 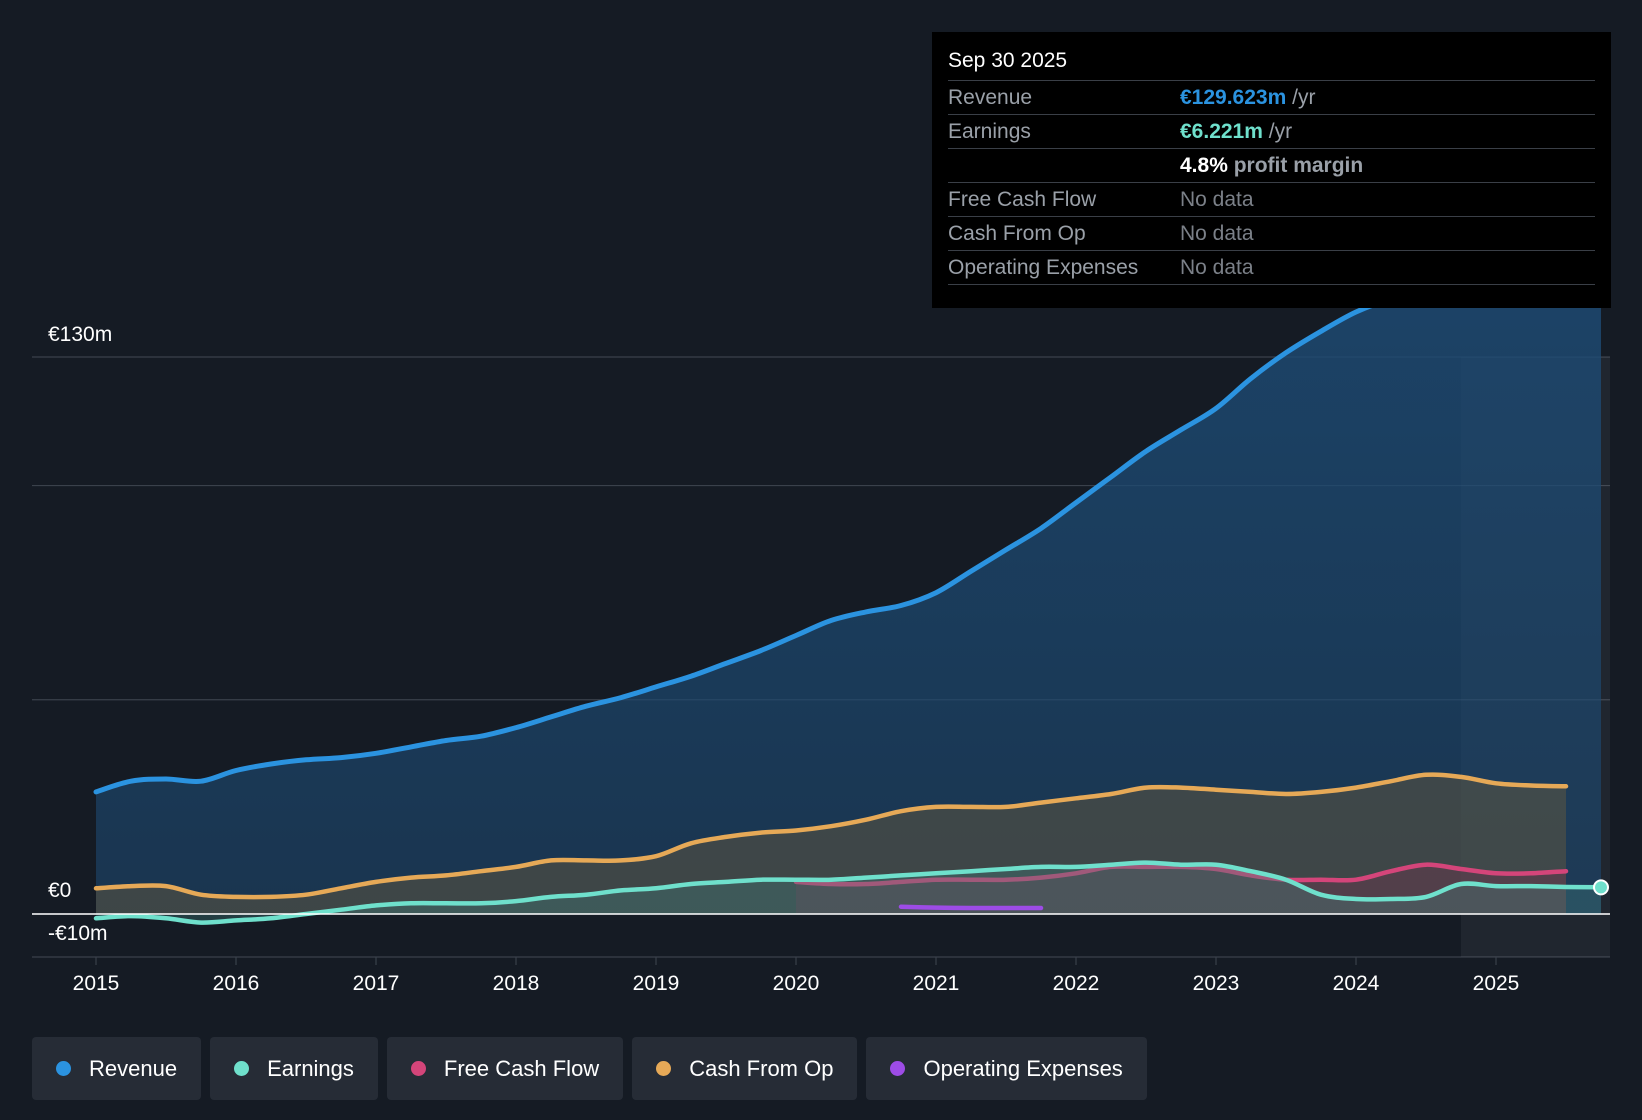 I want to click on tooltip-row-margin: 4.8% profit margin, so click(x=1271, y=166).